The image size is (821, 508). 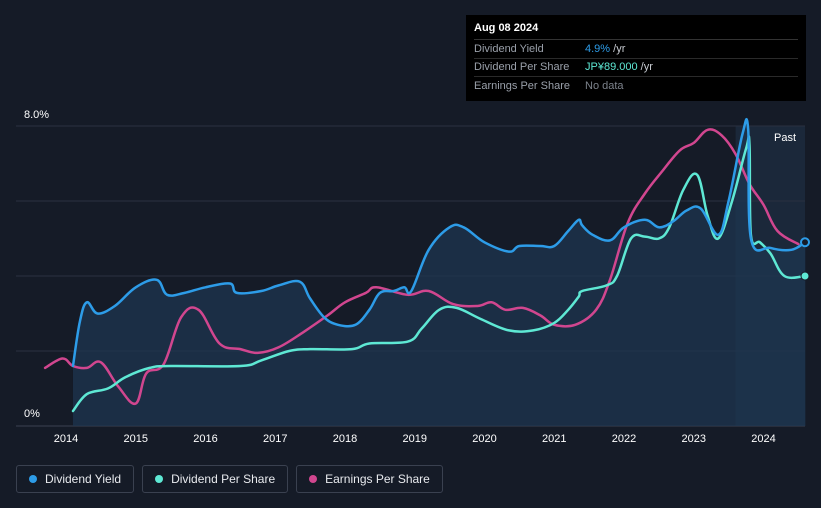 What do you see at coordinates (636, 31) in the screenshot?
I see `tooltip-date: Aug 08 2024` at bounding box center [636, 31].